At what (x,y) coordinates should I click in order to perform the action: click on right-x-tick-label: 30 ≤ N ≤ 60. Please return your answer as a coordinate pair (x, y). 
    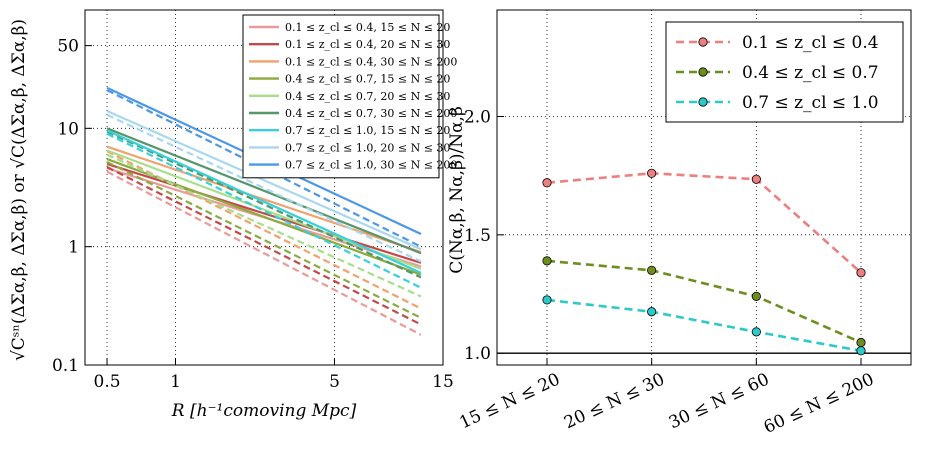
    Looking at the image, I should click on (719, 401).